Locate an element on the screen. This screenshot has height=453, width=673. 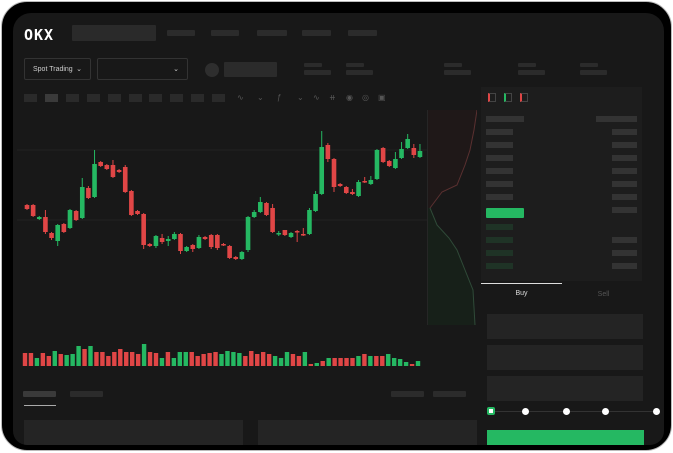
search-input is located at coordinates (114, 33).